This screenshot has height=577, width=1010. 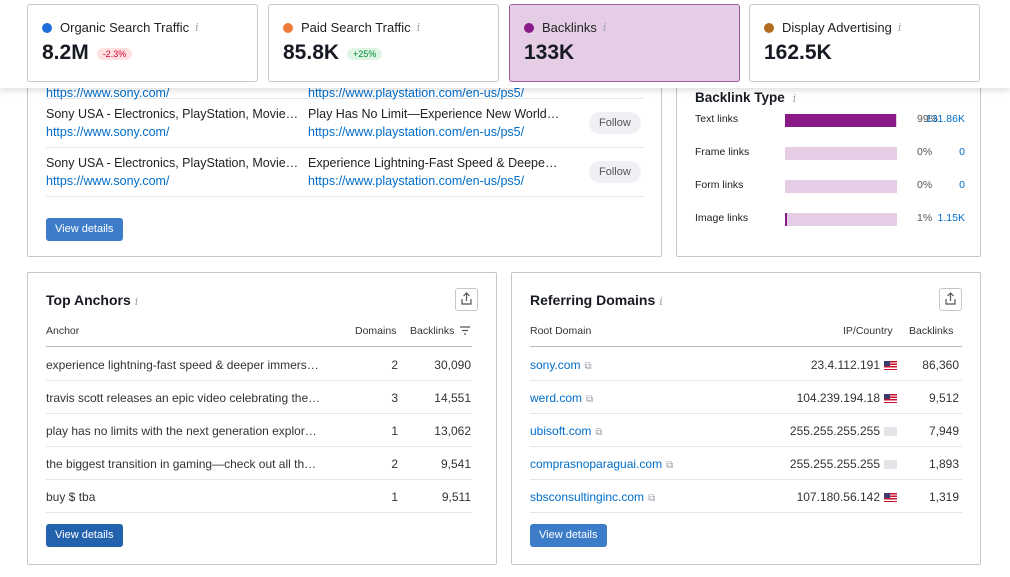 I want to click on follow-badge: Follow, so click(x=615, y=123).